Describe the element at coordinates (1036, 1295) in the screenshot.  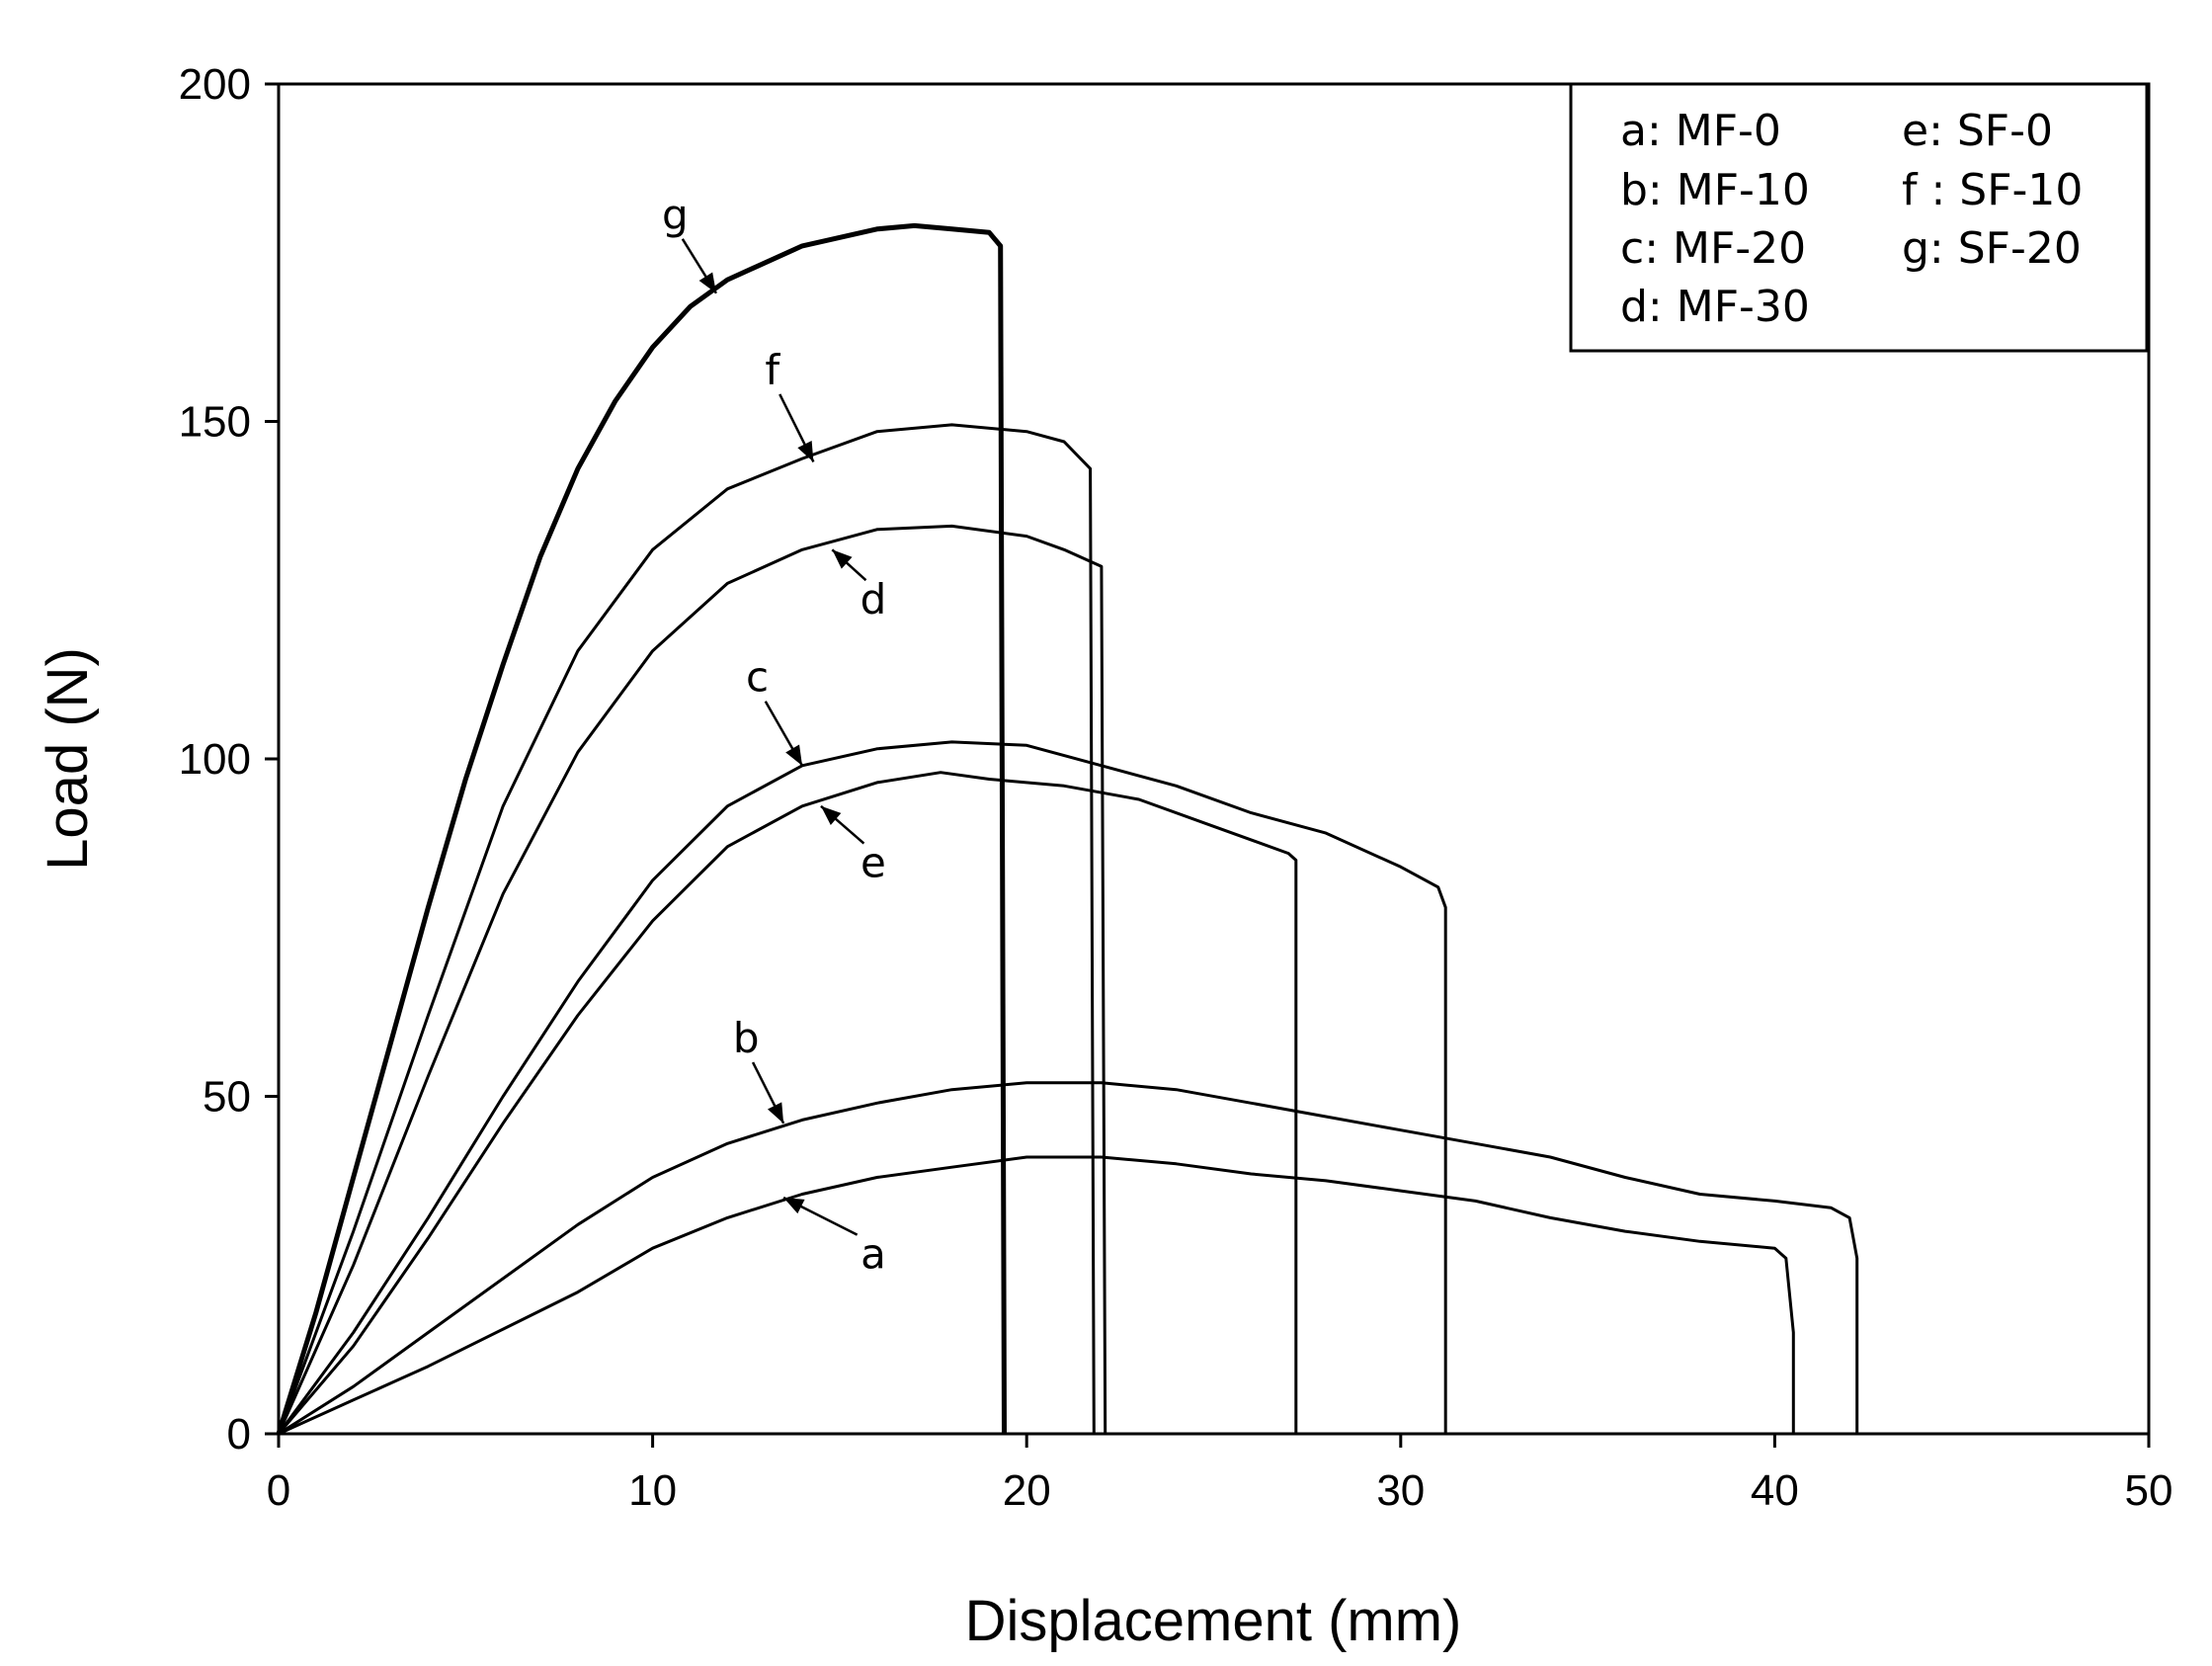
I see `curve-a` at that location.